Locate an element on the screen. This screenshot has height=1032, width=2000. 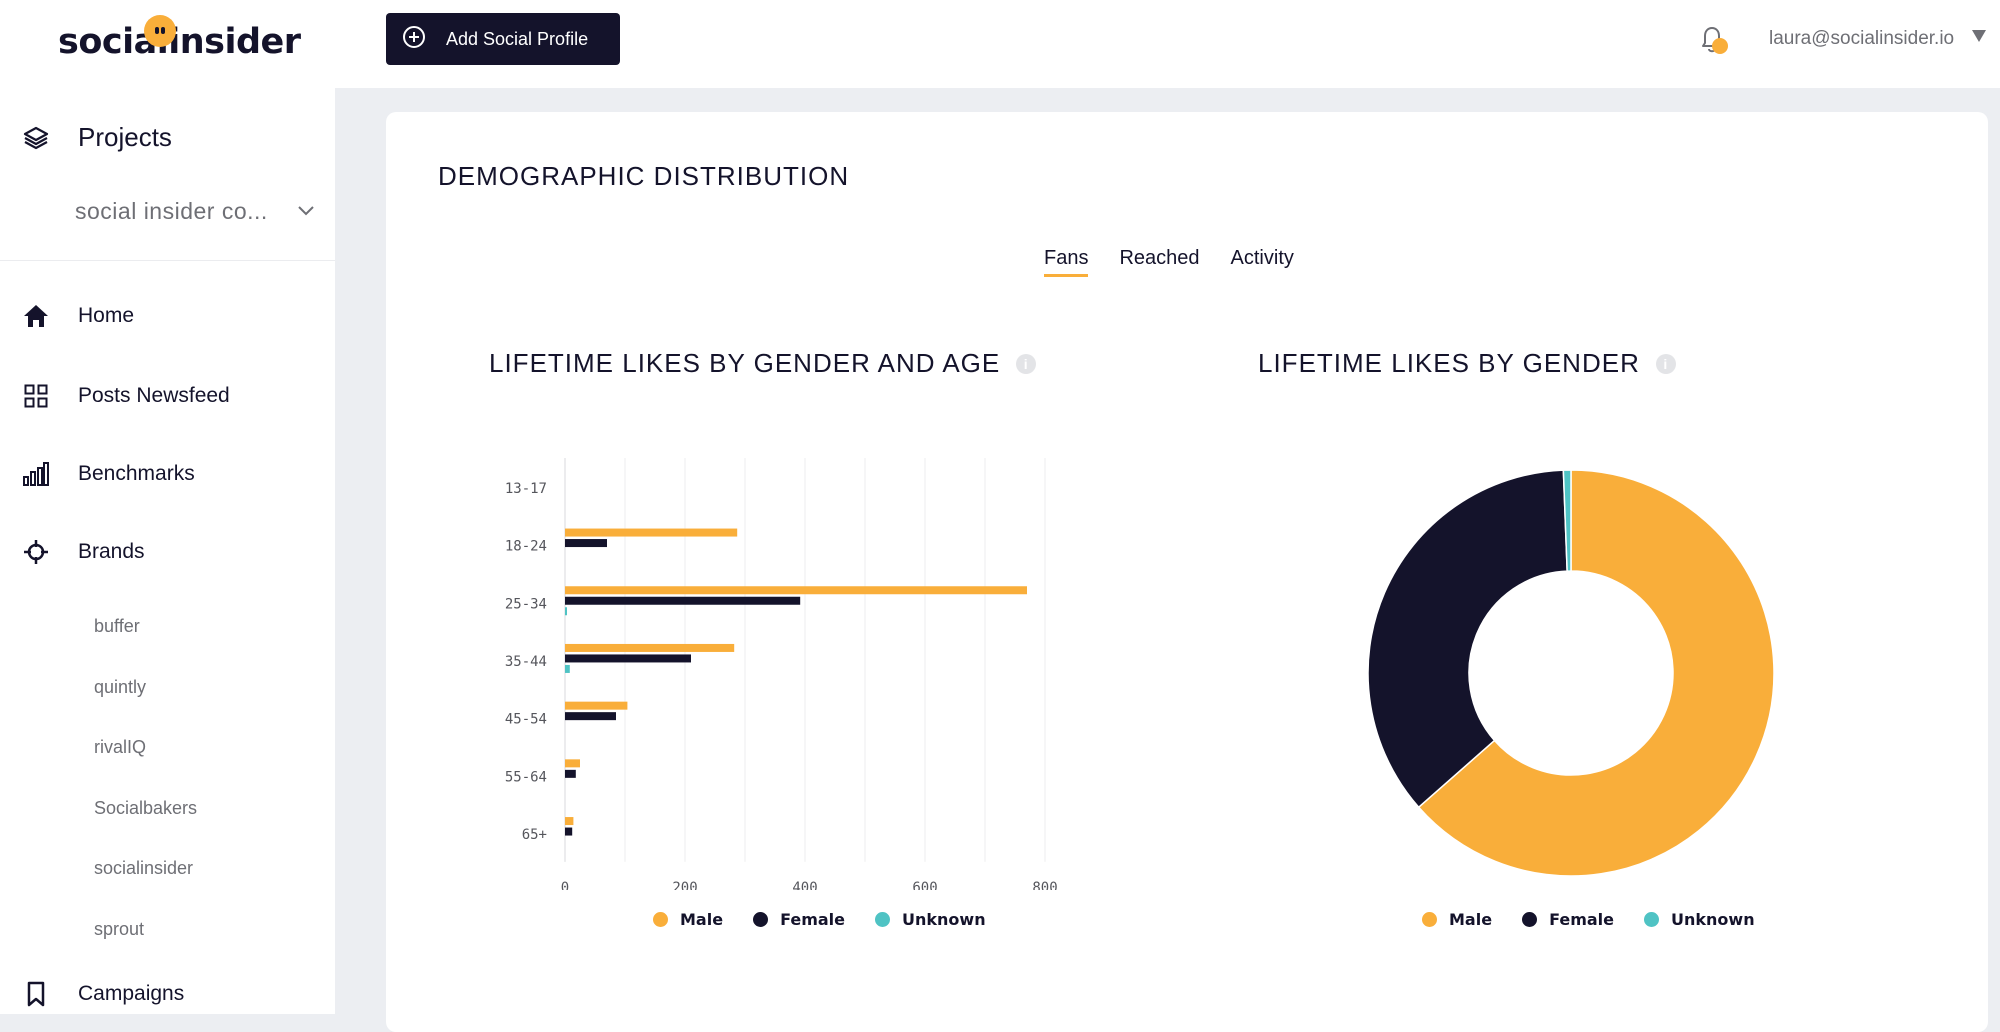
sidebar-item-benchmarks: Benchmarks is located at coordinates (108, 474).